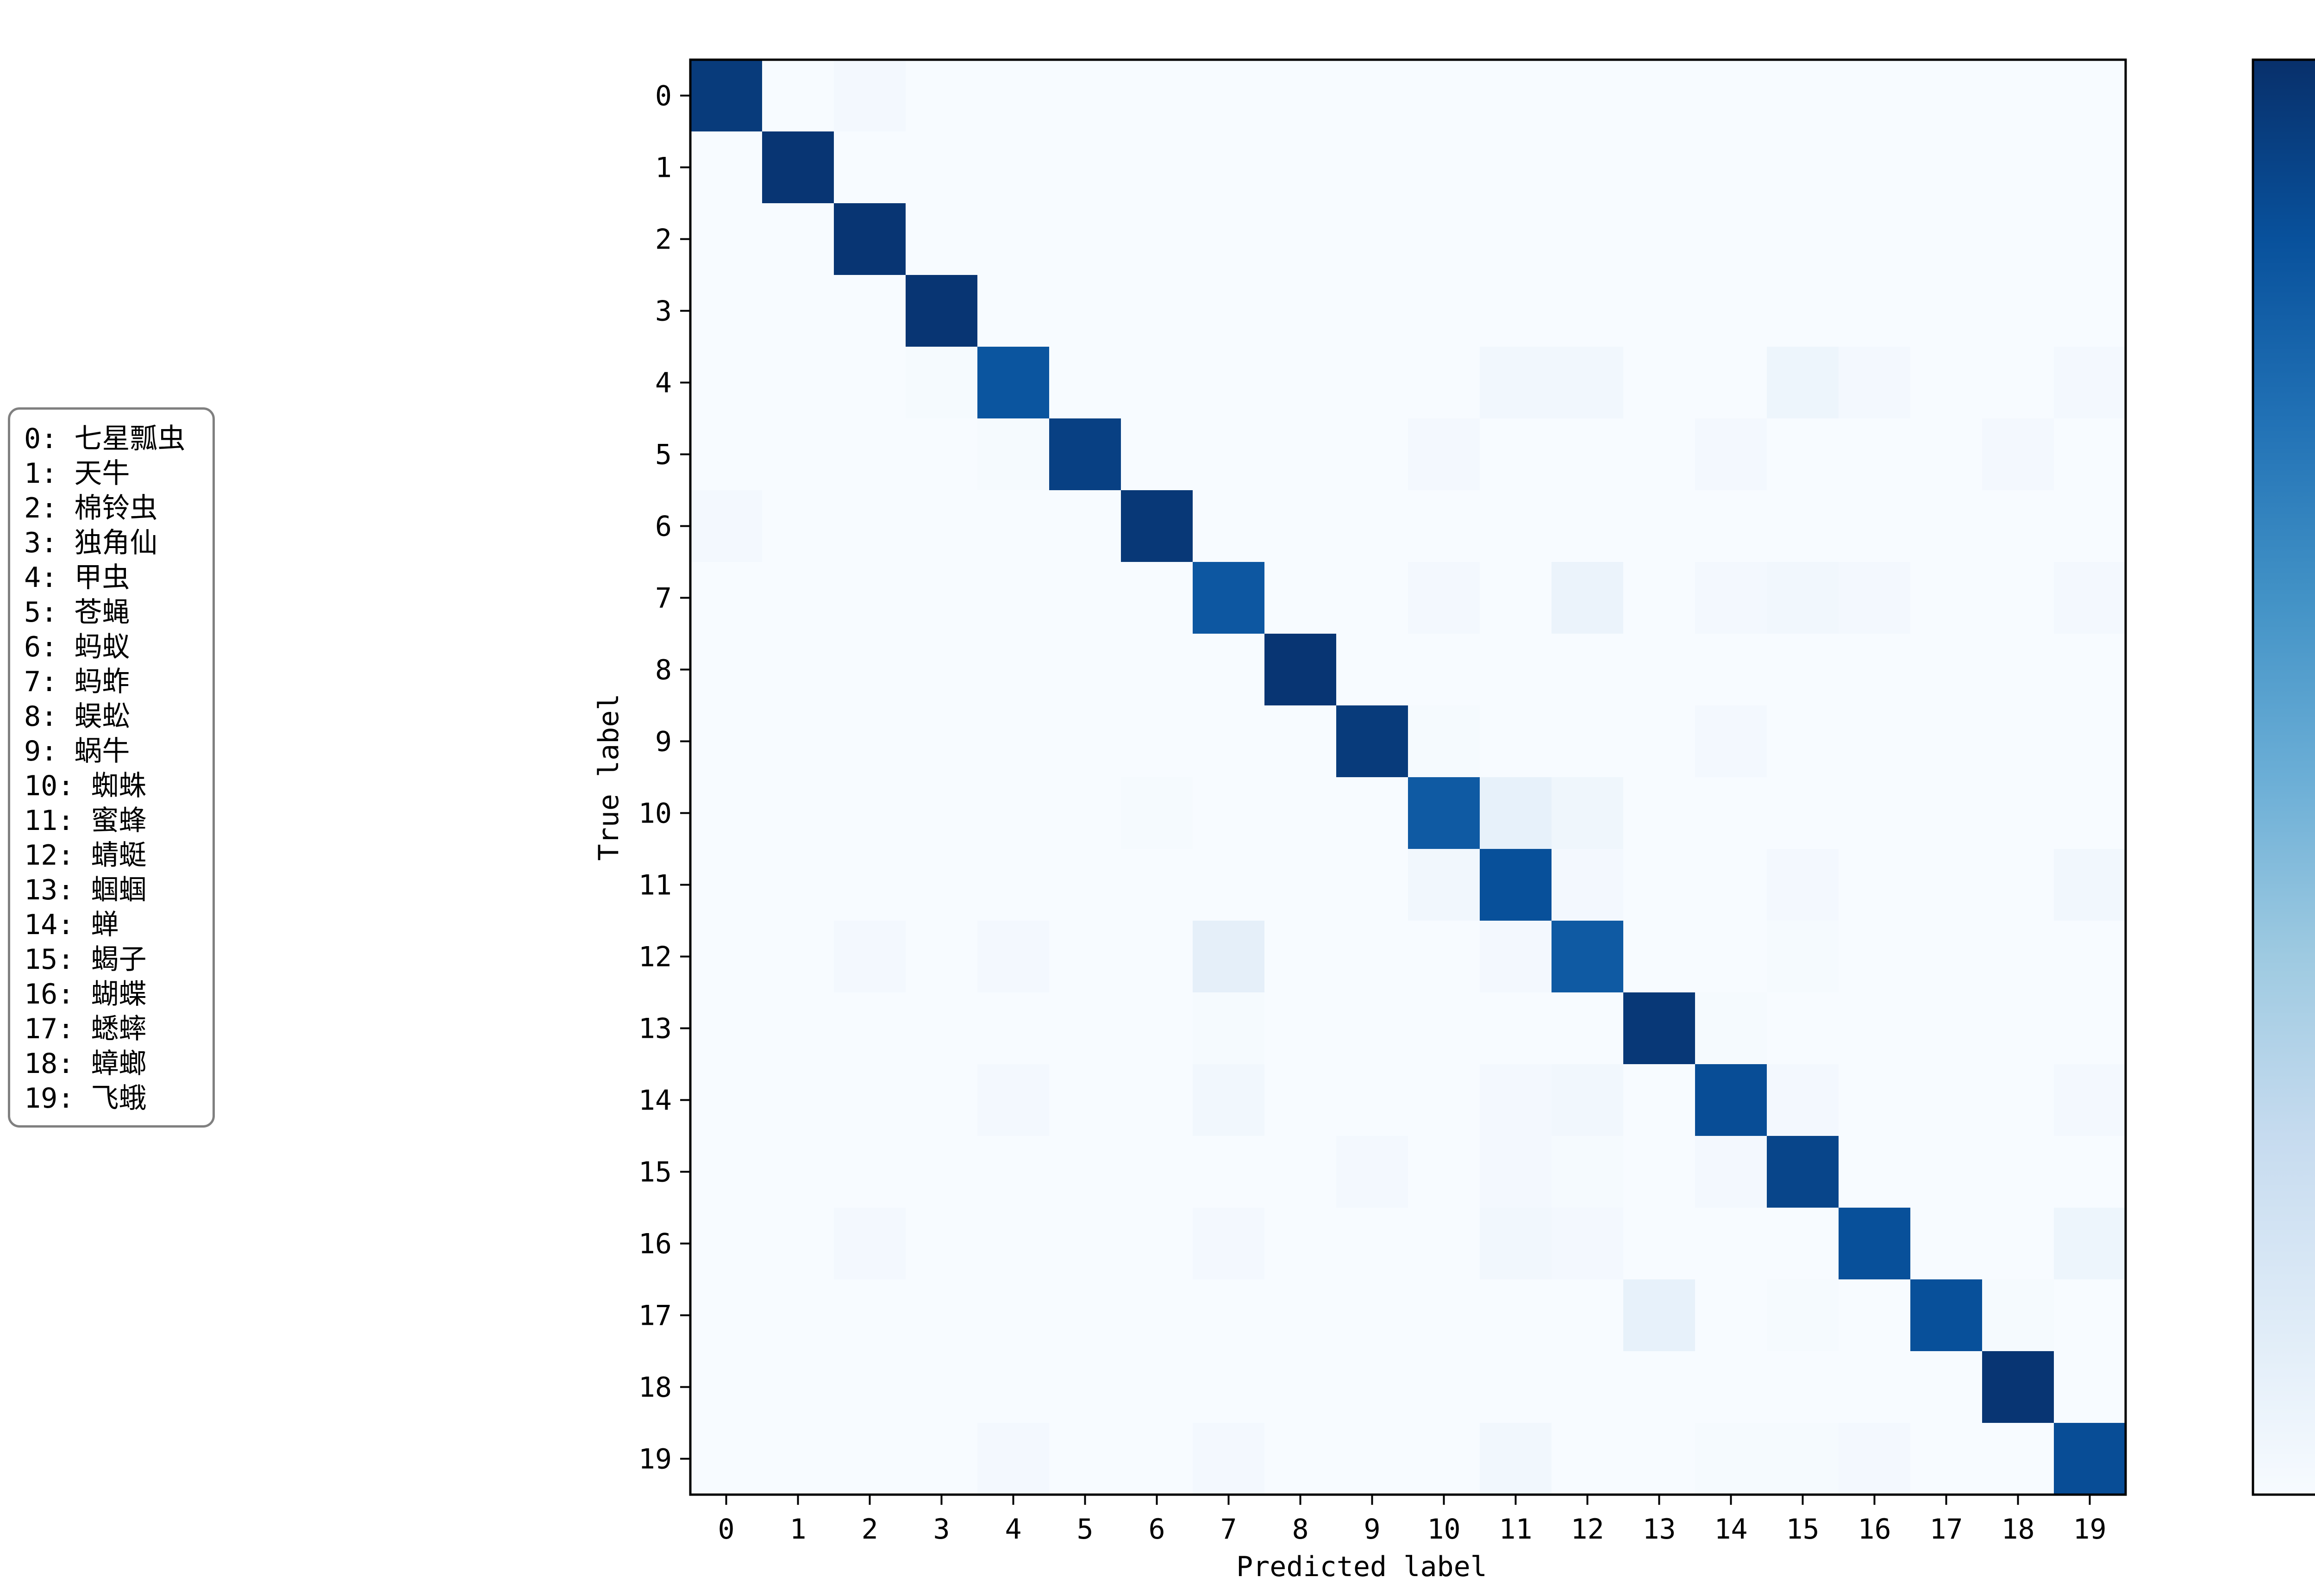  What do you see at coordinates (1730, 1529) in the screenshot?
I see `x-tick-label: 14` at bounding box center [1730, 1529].